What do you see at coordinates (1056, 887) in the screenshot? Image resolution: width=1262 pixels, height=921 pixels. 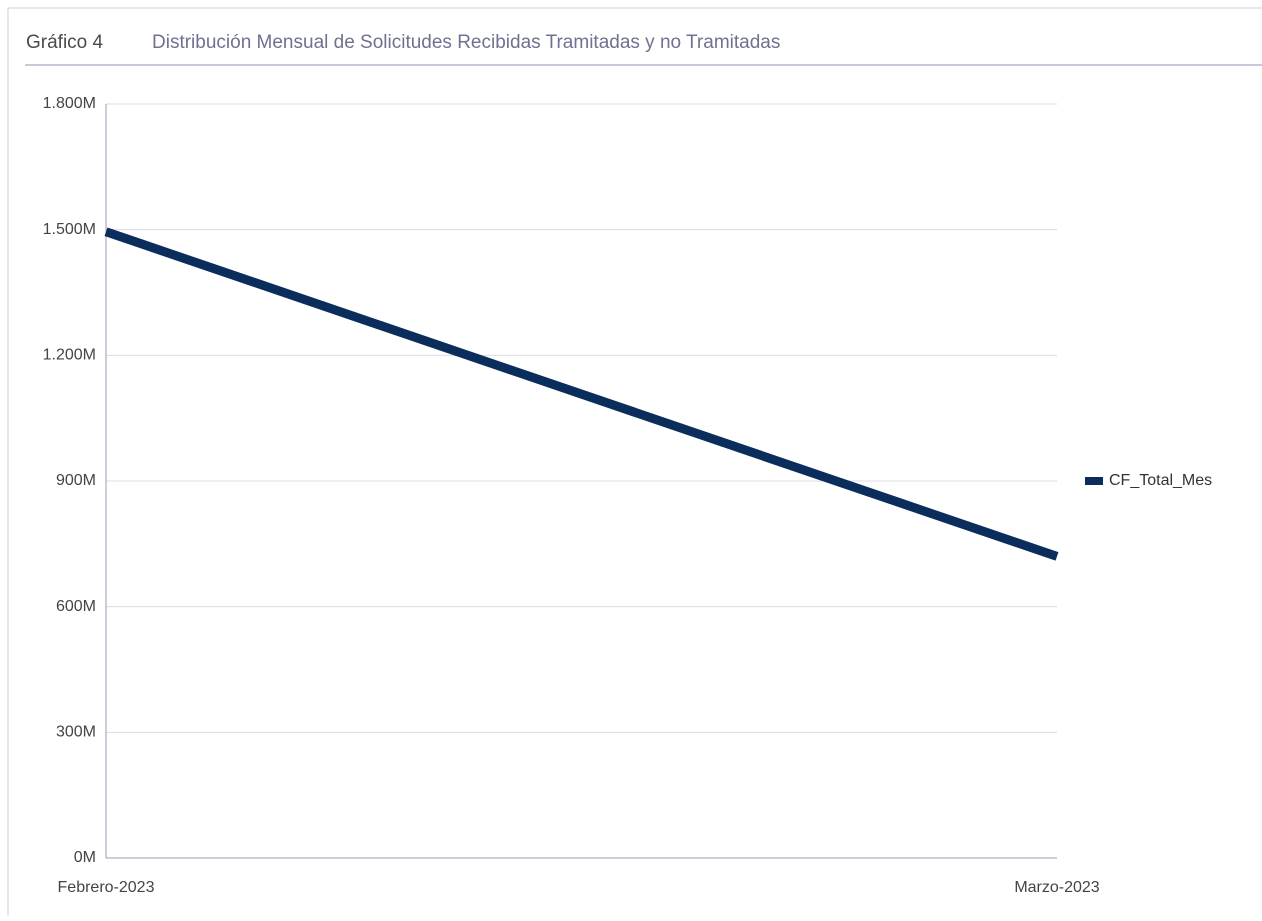 I see `x-tick-label: Marzo-2023` at bounding box center [1056, 887].